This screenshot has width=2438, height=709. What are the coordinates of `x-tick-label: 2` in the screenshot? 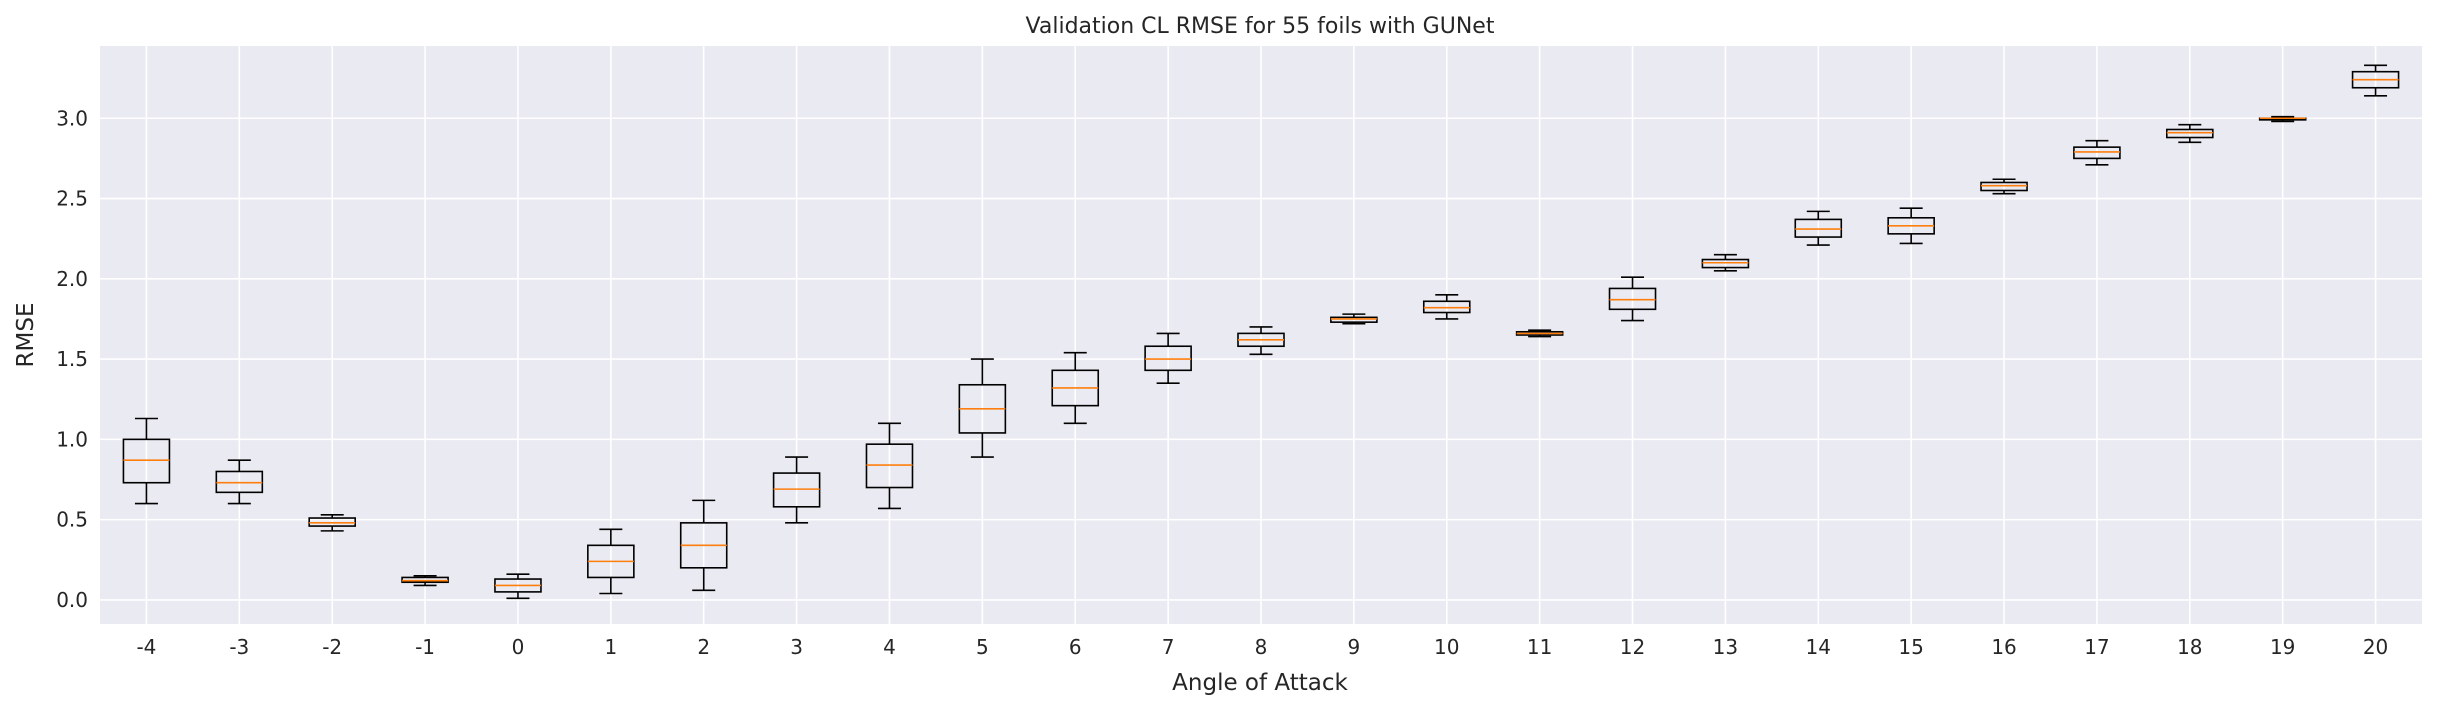 It's located at (703, 647).